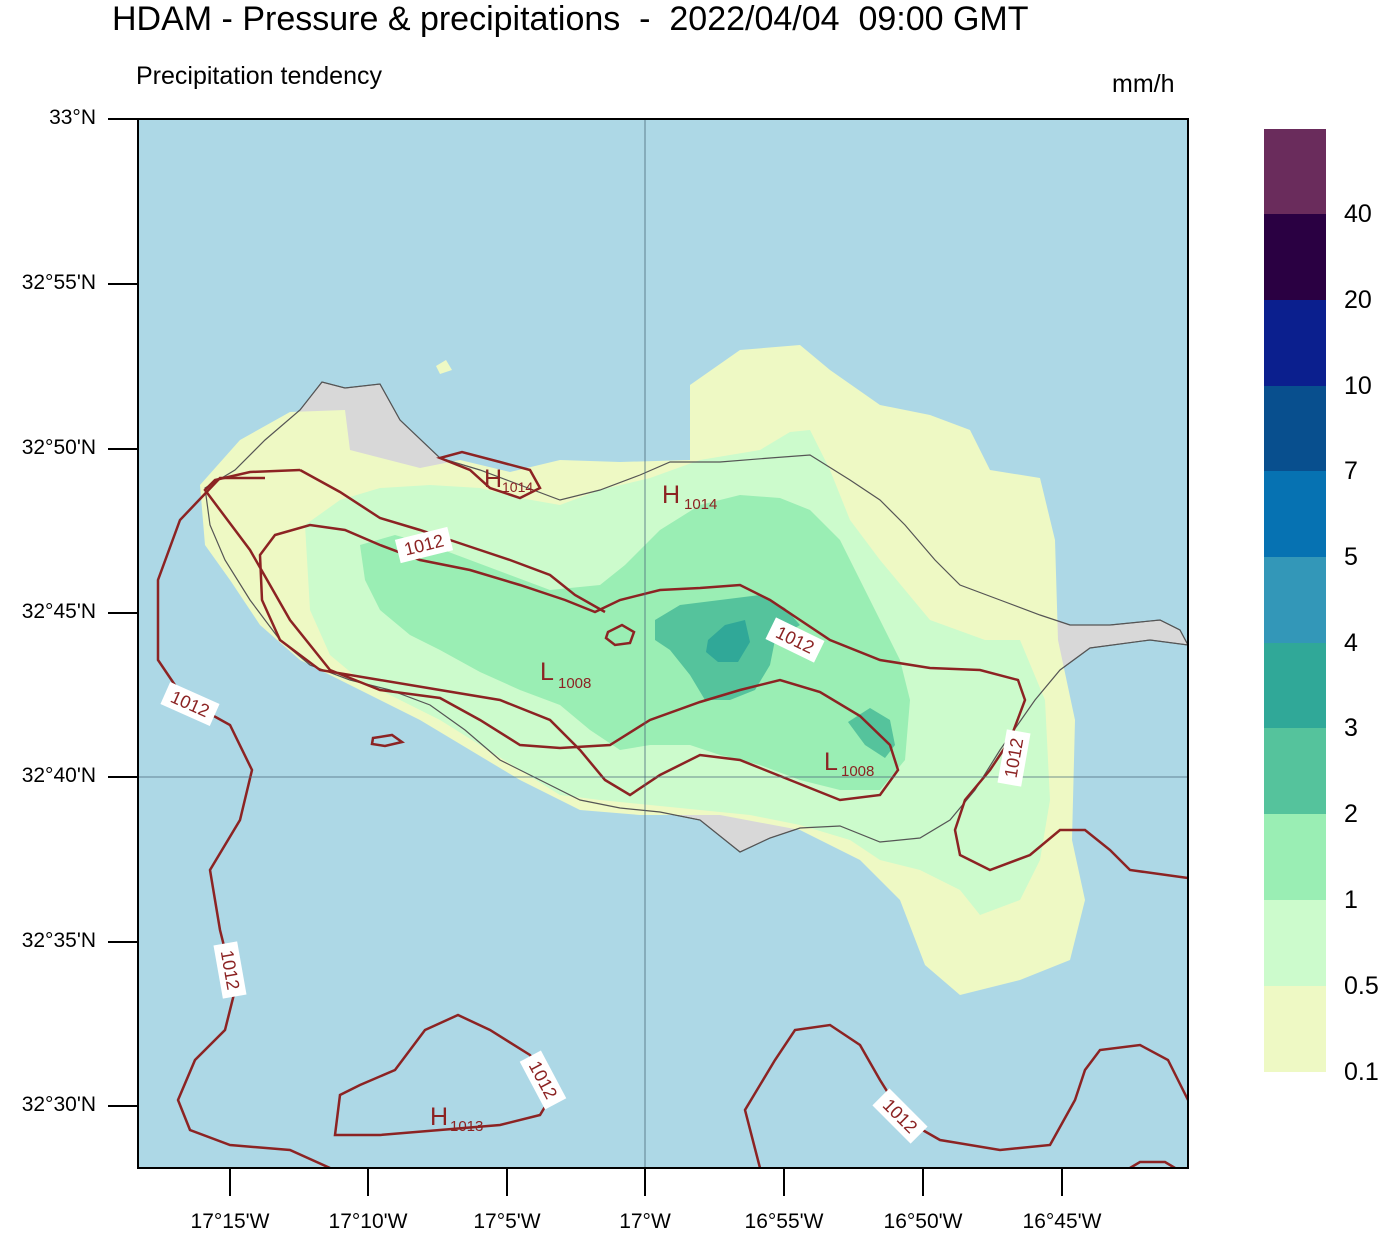 The height and width of the screenshot is (1234, 1386). Describe the element at coordinates (1358, 214) in the screenshot. I see `colorbar-label: 40` at that location.